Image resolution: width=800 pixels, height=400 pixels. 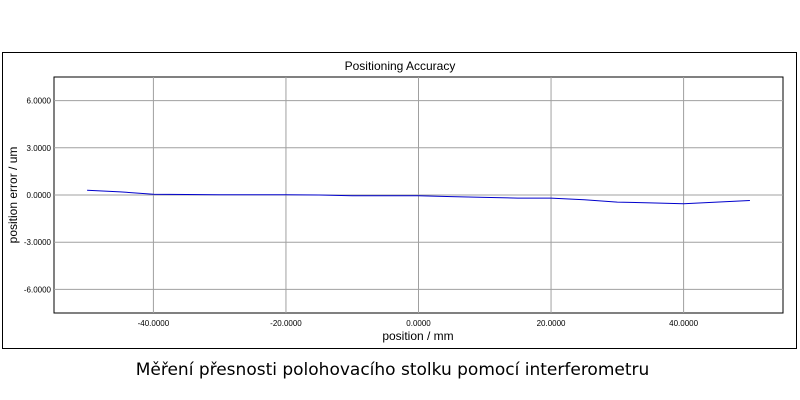 What do you see at coordinates (418, 323) in the screenshot?
I see `x-tick-label: 0.0000` at bounding box center [418, 323].